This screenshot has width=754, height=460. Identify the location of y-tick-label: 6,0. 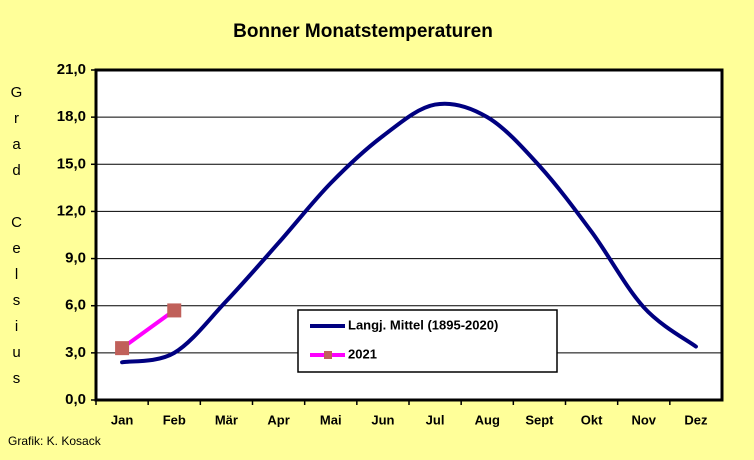
(75, 305).